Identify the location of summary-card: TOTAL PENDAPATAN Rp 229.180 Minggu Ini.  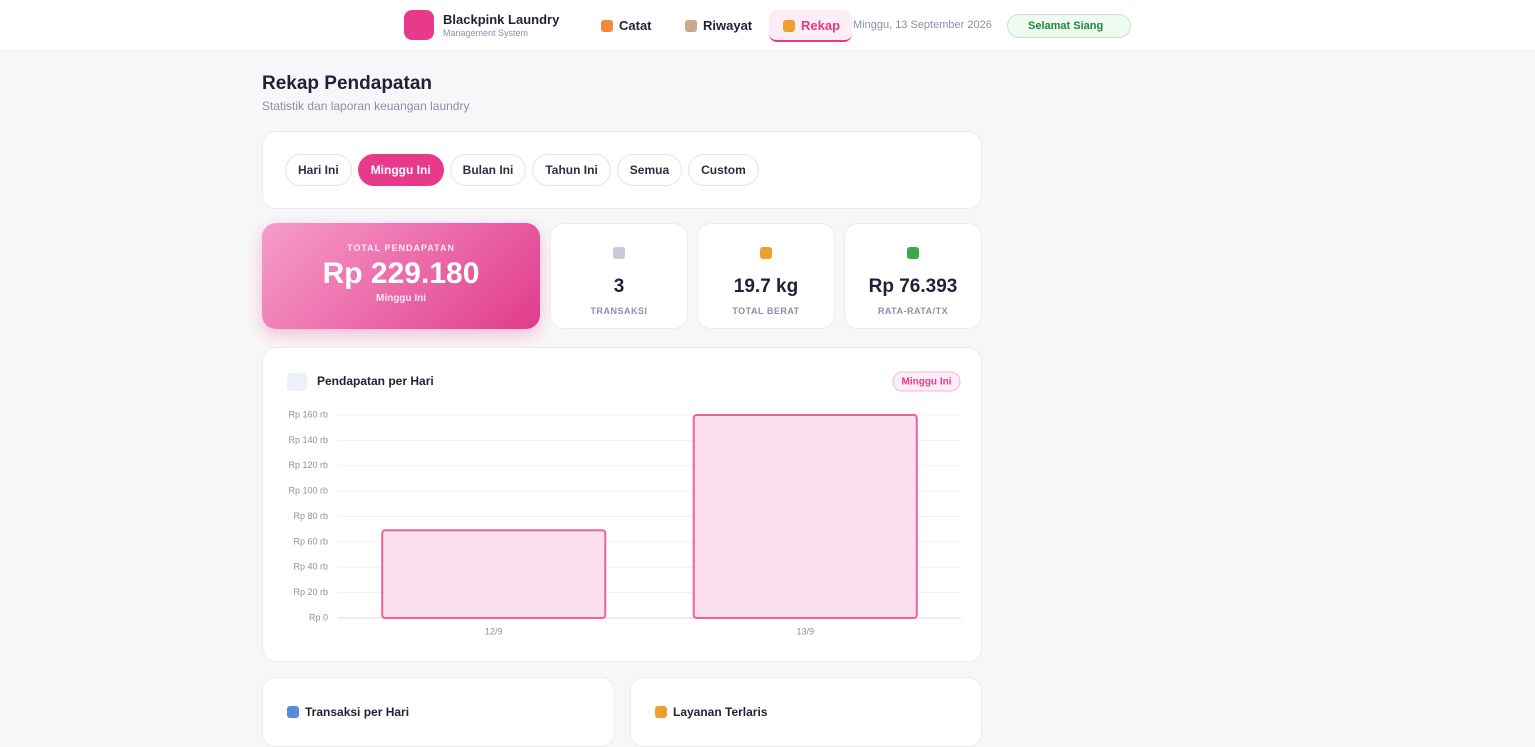
(401, 276).